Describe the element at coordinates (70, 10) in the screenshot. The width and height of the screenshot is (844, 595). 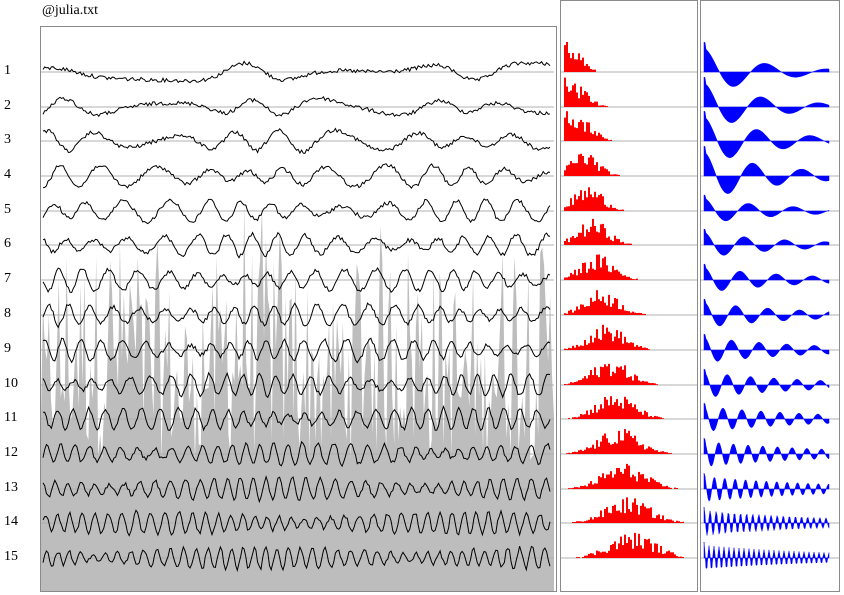
I see `file-name-label: @julia.txt` at that location.